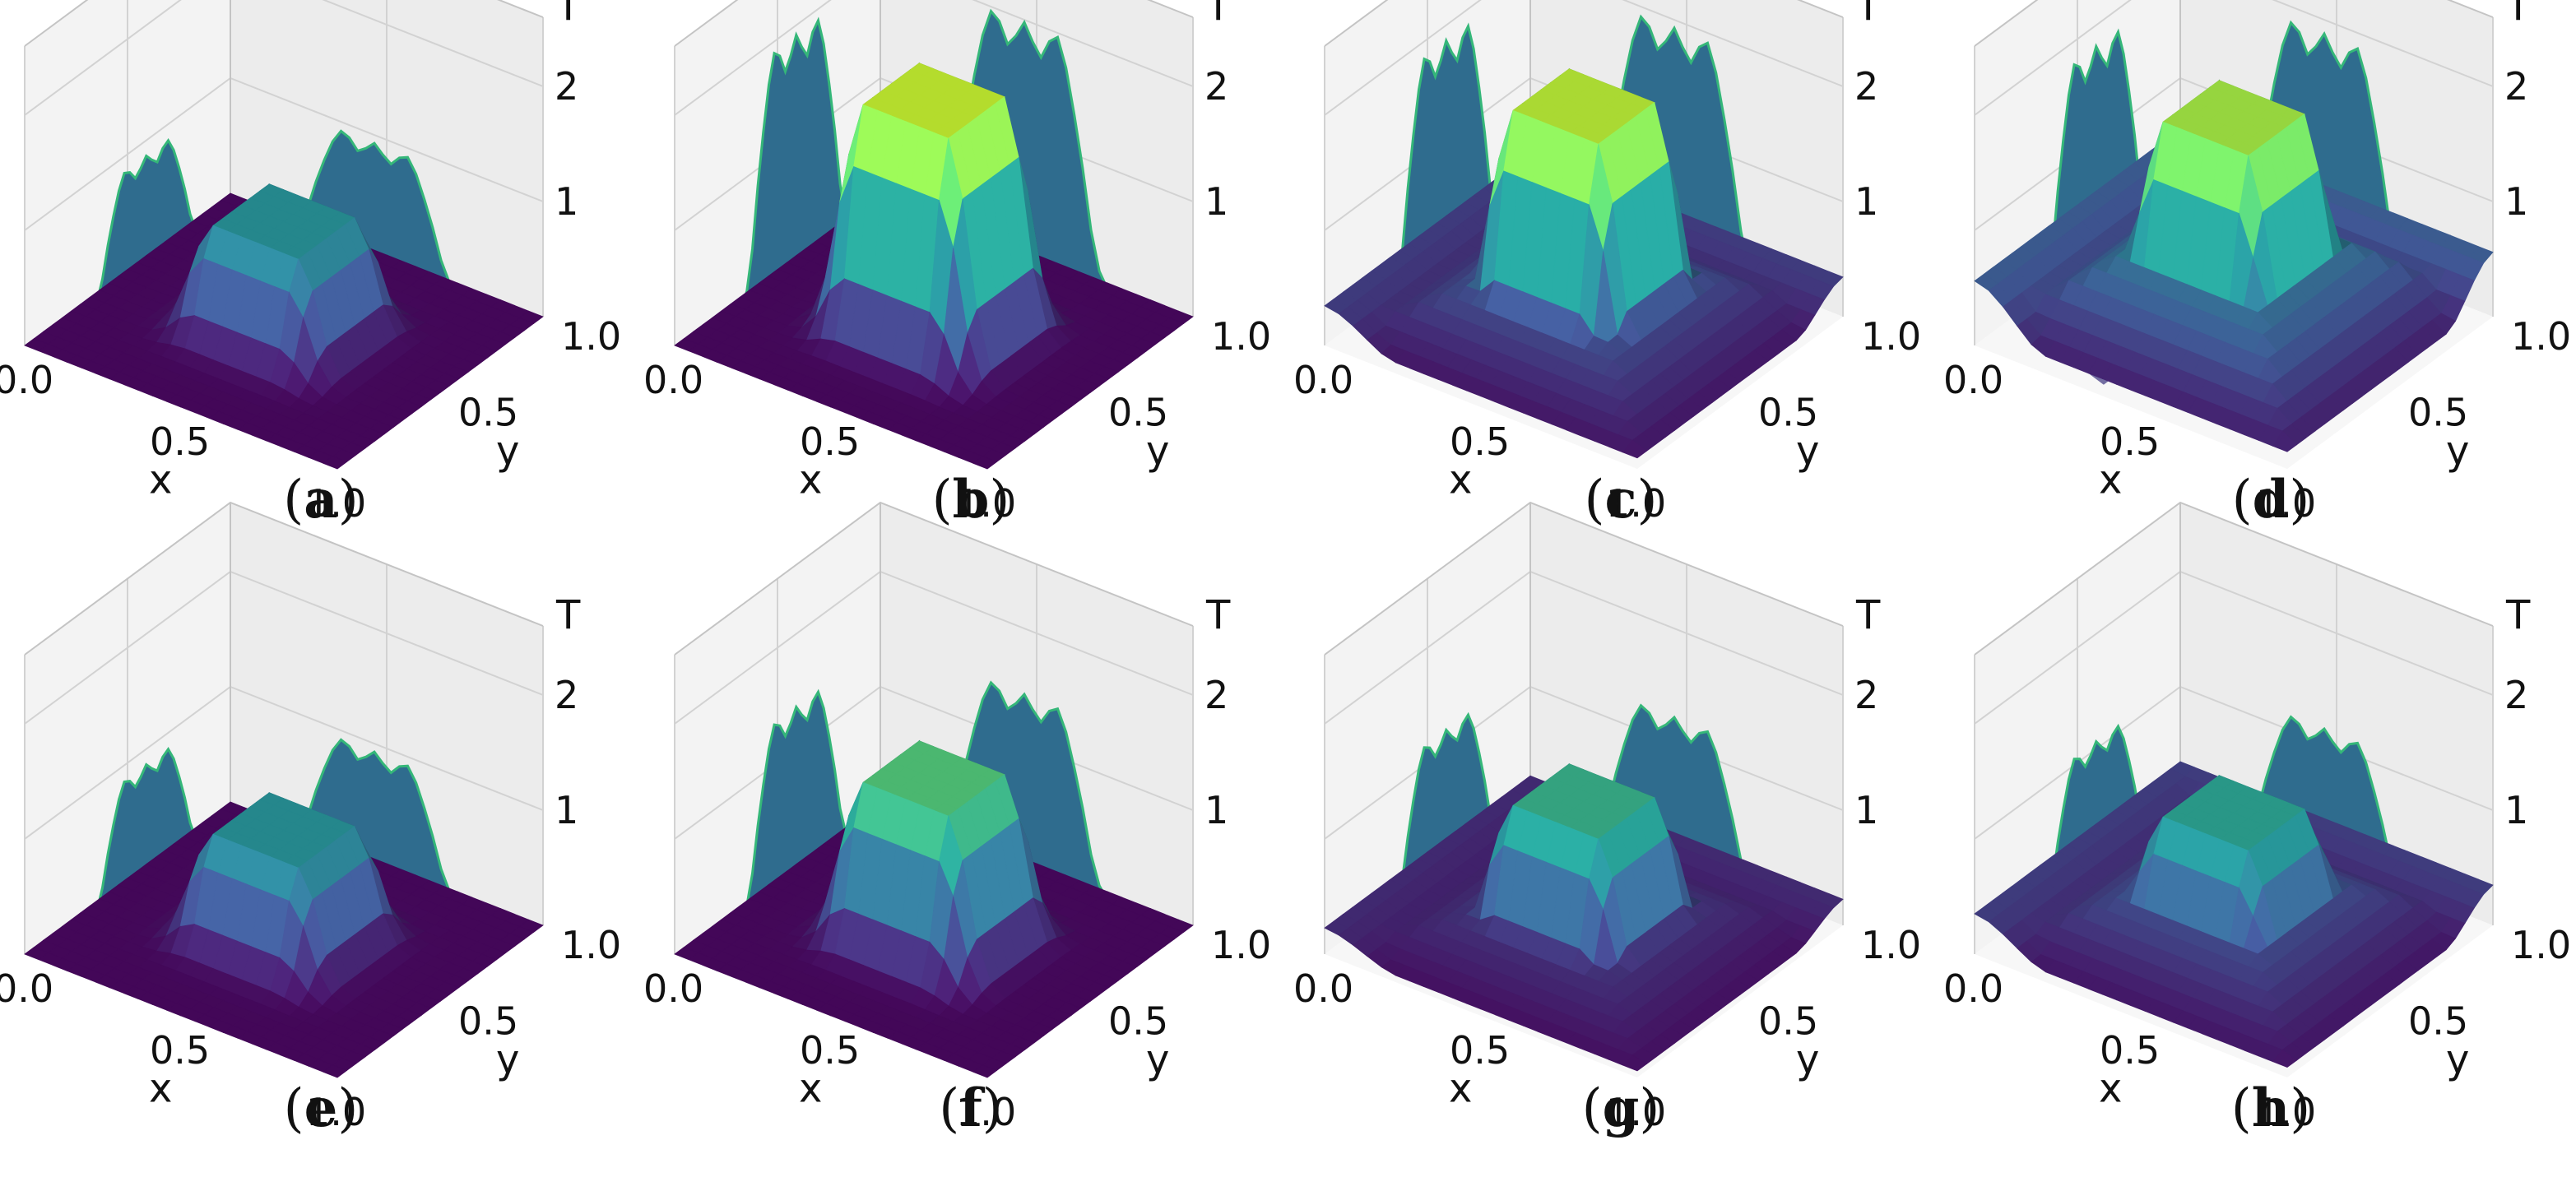 This screenshot has width=2576, height=1191. What do you see at coordinates (970, 1108) in the screenshot?
I see `caption-letter: f` at bounding box center [970, 1108].